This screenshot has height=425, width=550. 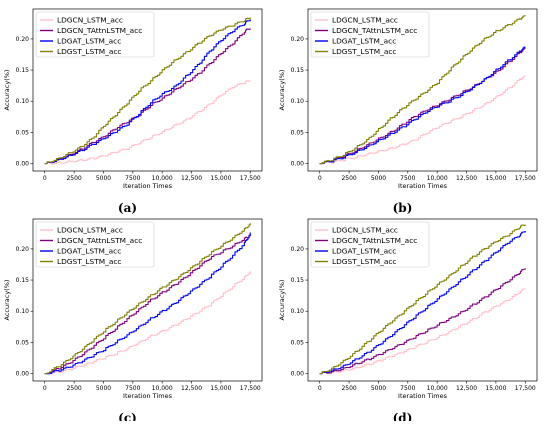 What do you see at coordinates (127, 416) in the screenshot?
I see `panel-label: (c)` at bounding box center [127, 416].